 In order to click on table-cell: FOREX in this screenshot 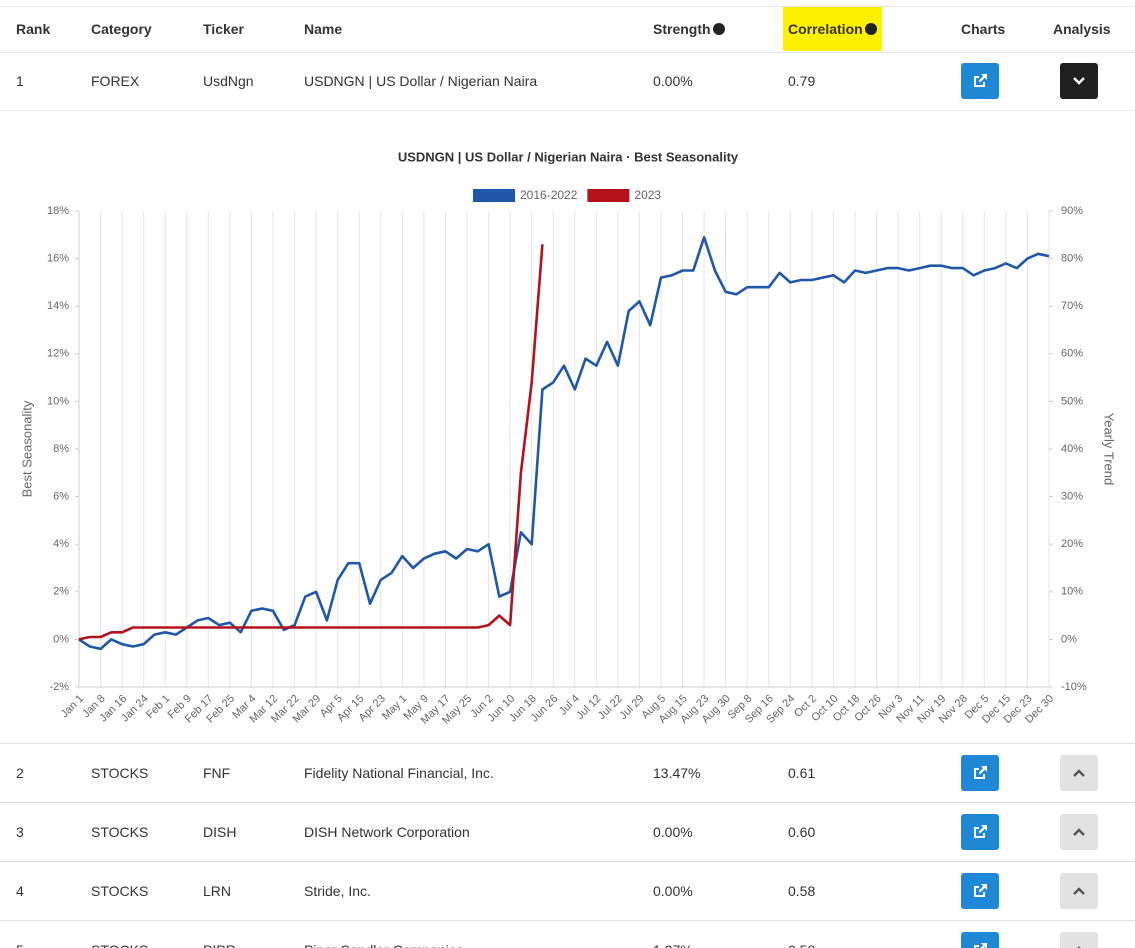, I will do `click(115, 81)`.